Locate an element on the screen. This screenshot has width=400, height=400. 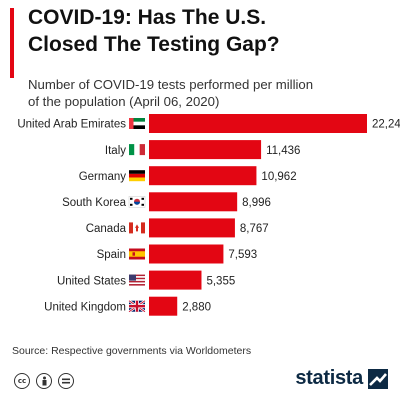
title-line-1: COVID-19: Has The U.S. is located at coordinates (147, 17).